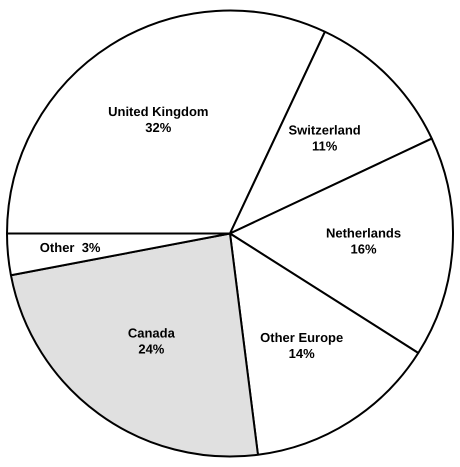 Image resolution: width=460 pixels, height=467 pixels. What do you see at coordinates (363, 248) in the screenshot?
I see `data-label: 16%` at bounding box center [363, 248].